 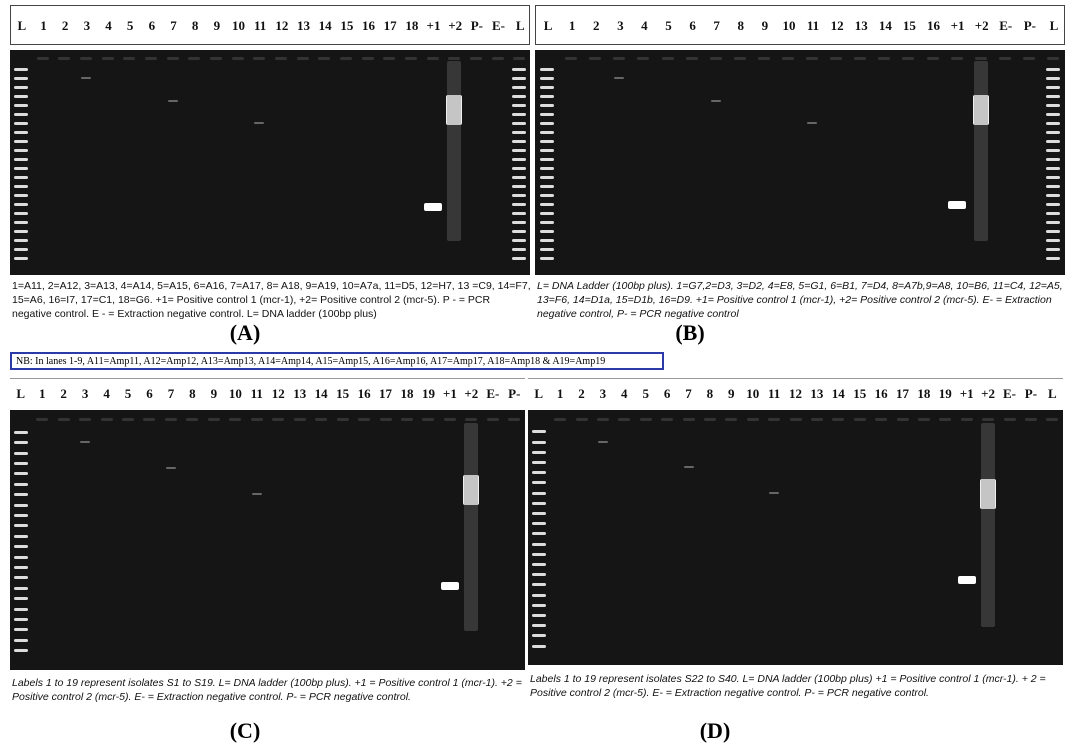 What do you see at coordinates (688, 393) in the screenshot?
I see `lane-label: 7` at bounding box center [688, 393].